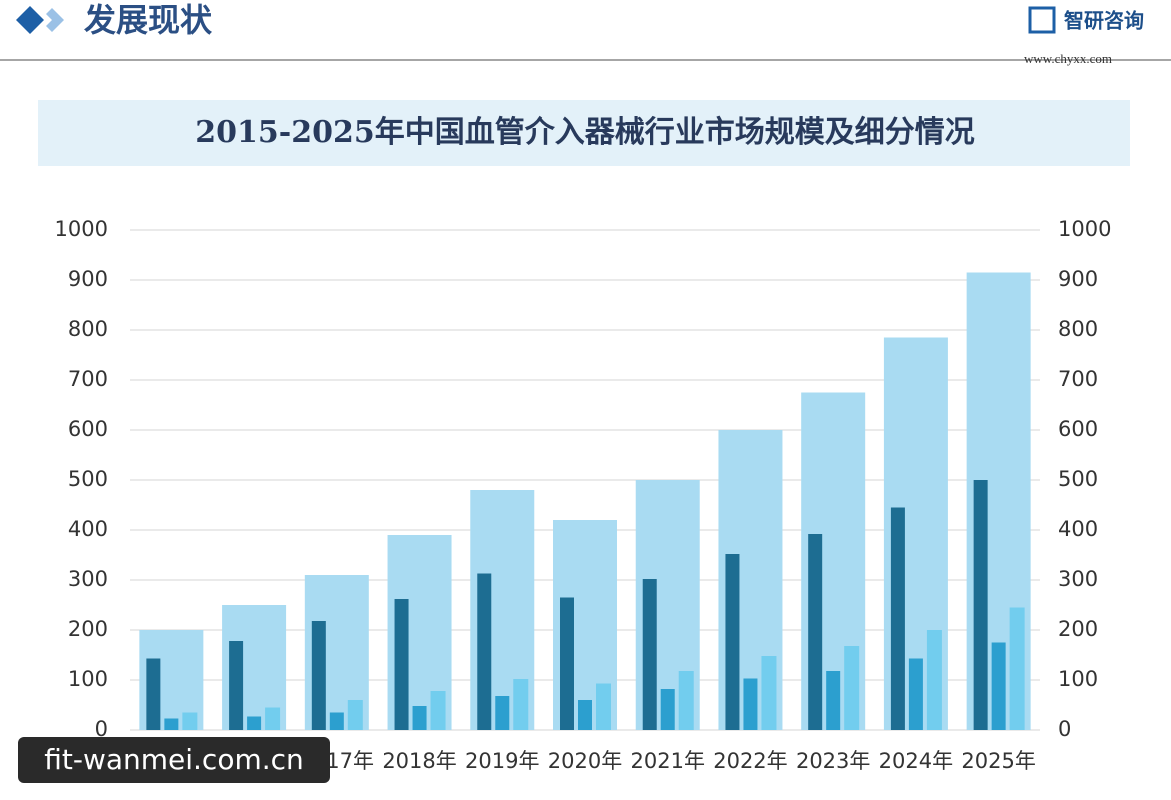 Image resolution: width=1171 pixels, height=800 pixels. What do you see at coordinates (419, 761) in the screenshot?
I see `x-tick-label: 2018年` at bounding box center [419, 761].